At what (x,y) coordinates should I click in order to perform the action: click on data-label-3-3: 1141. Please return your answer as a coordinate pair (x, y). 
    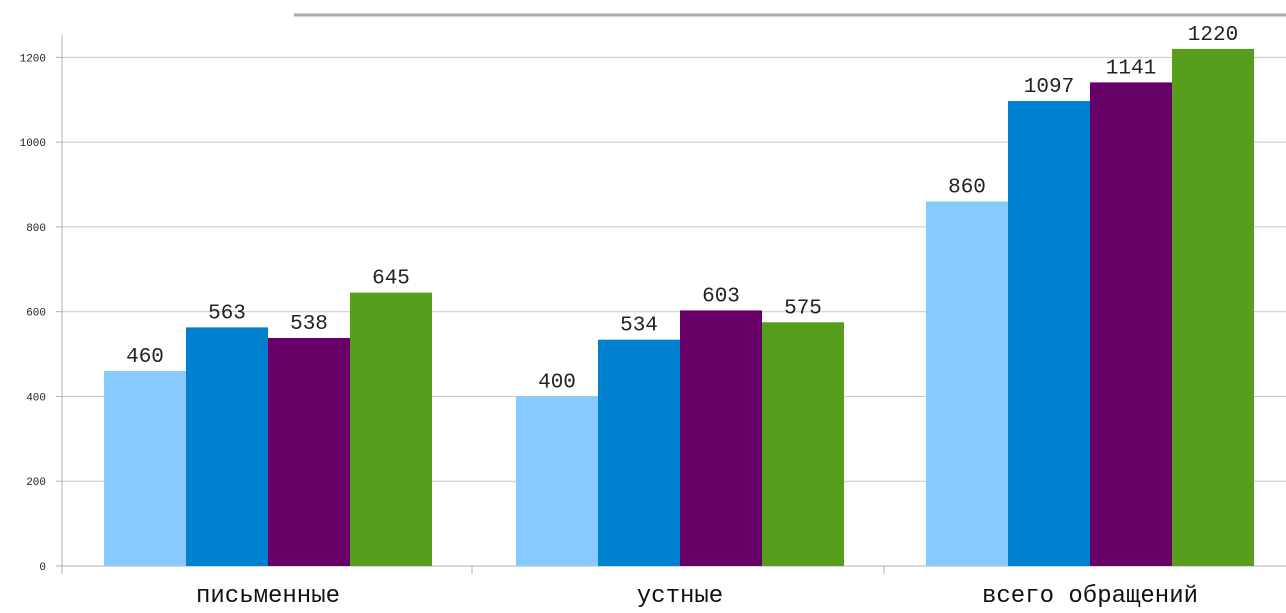
    Looking at the image, I should click on (1131, 68).